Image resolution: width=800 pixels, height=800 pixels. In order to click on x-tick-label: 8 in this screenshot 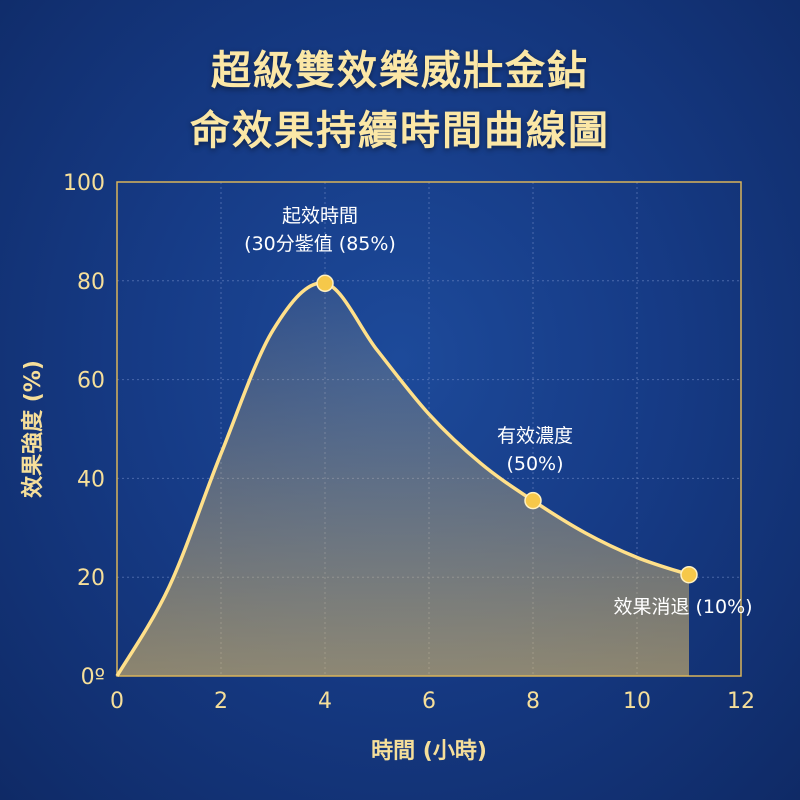, I will do `click(533, 701)`.